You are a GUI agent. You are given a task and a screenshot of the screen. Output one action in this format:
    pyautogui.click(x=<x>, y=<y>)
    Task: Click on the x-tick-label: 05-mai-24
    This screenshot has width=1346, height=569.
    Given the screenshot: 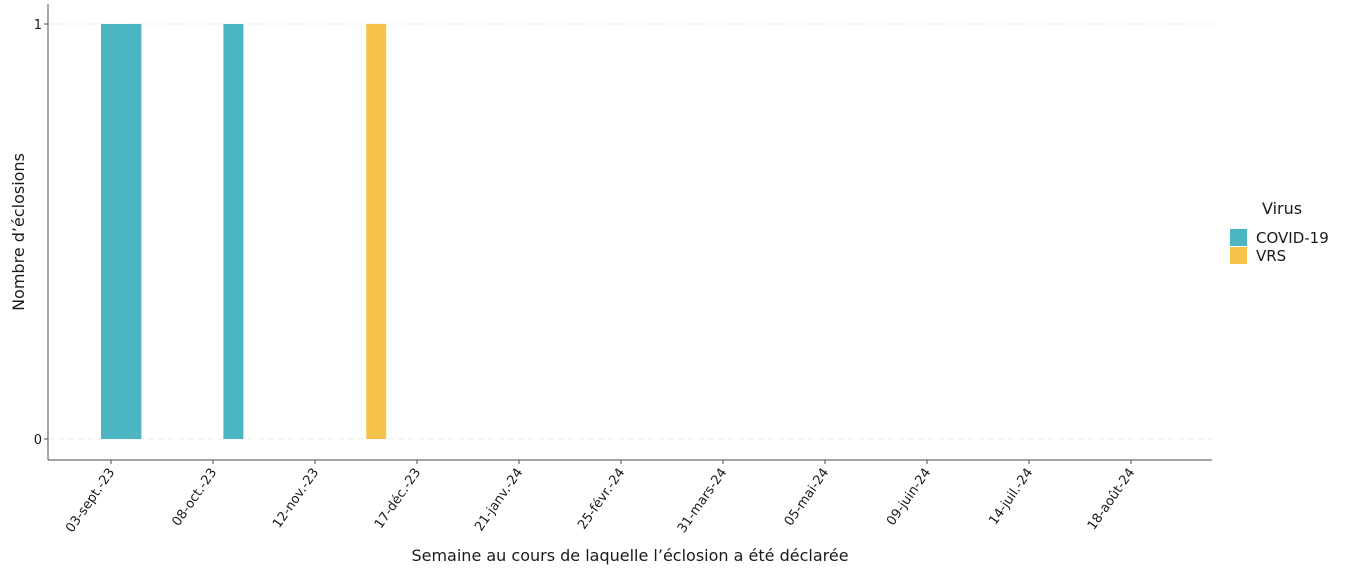 What is the action you would take?
    pyautogui.click(x=807, y=497)
    